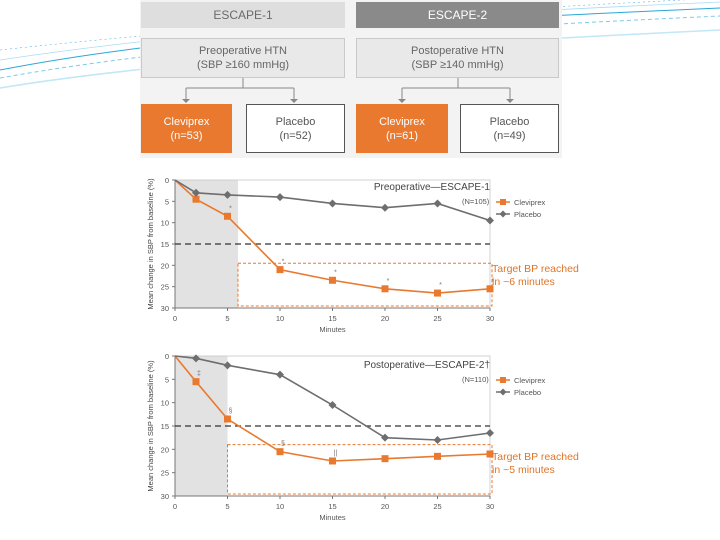  What do you see at coordinates (523, 282) in the screenshot?
I see `target-annotation-line2: in ~6 minutes` at bounding box center [523, 282].